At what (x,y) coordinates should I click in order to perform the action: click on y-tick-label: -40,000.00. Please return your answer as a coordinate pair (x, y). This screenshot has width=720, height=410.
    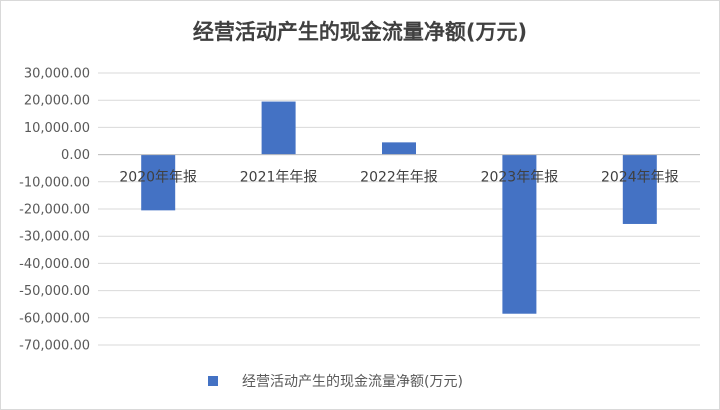
    Looking at the image, I should click on (54, 264).